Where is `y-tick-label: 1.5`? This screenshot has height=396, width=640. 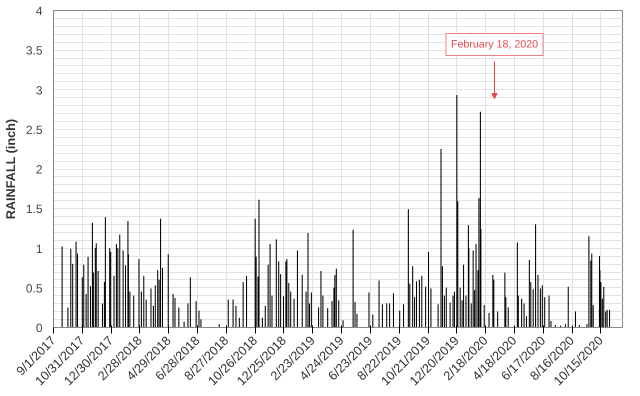 y-tick-label: 1.5 is located at coordinates (34, 209).